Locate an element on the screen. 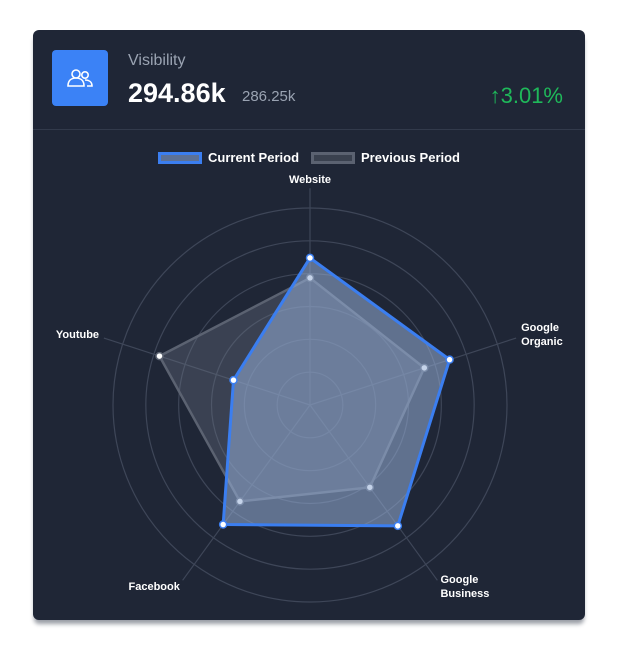 This screenshot has width=620, height=660. change: ↑3.01% is located at coordinates (526, 96).